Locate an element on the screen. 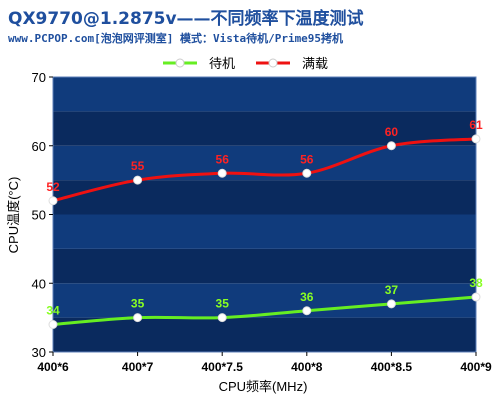 The image size is (500, 400). data-label: 61 is located at coordinates (476, 125).